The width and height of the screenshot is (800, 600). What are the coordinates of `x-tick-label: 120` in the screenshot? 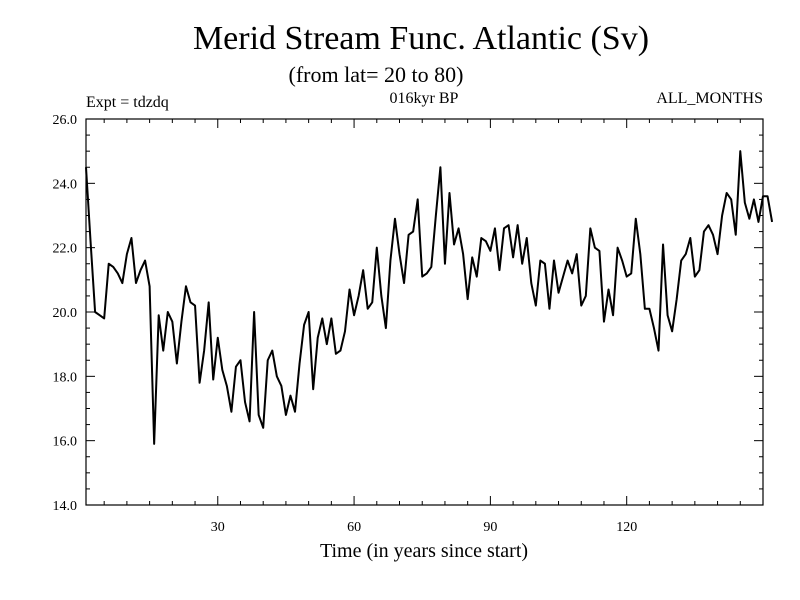 It's located at (626, 527).